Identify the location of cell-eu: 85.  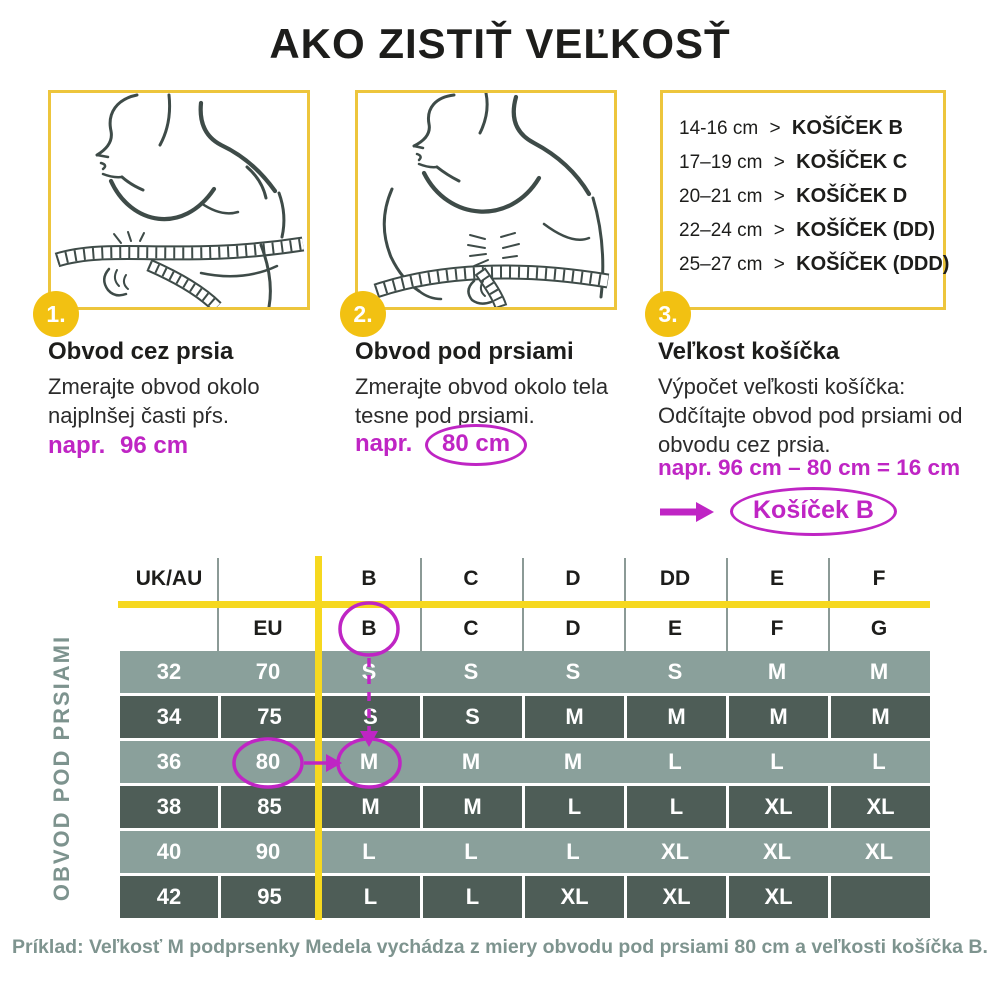
(268, 807).